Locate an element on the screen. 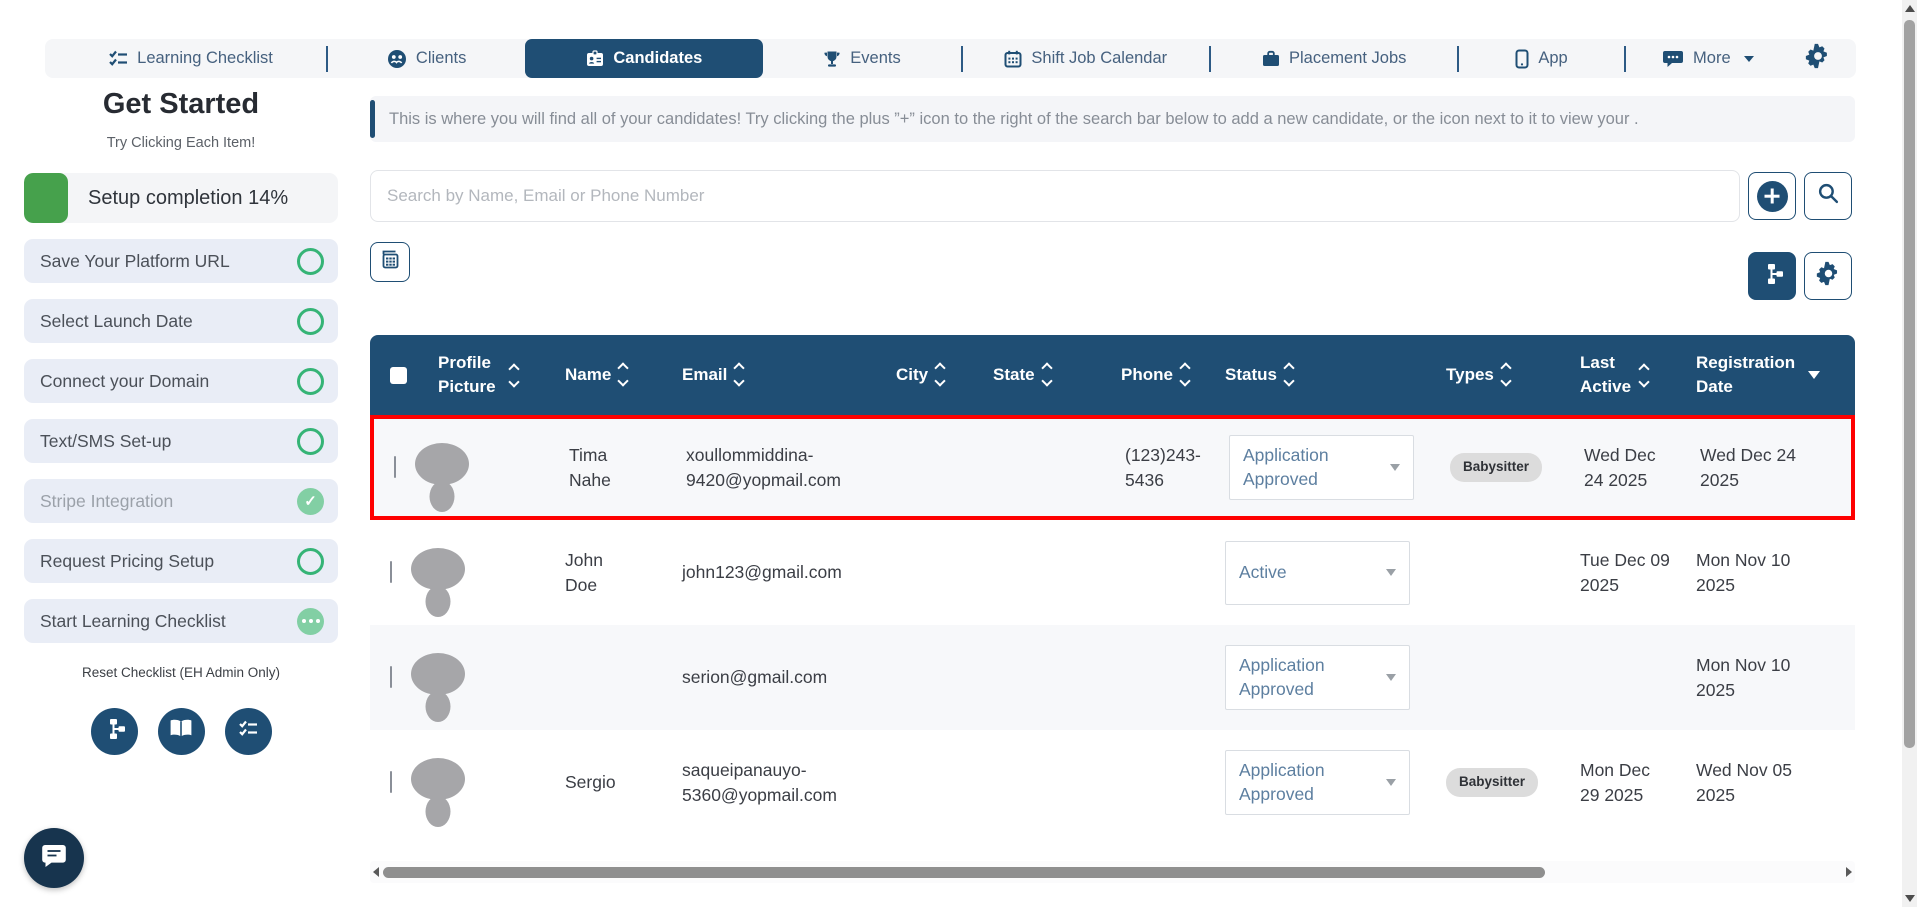  chat-icon is located at coordinates (54, 858).